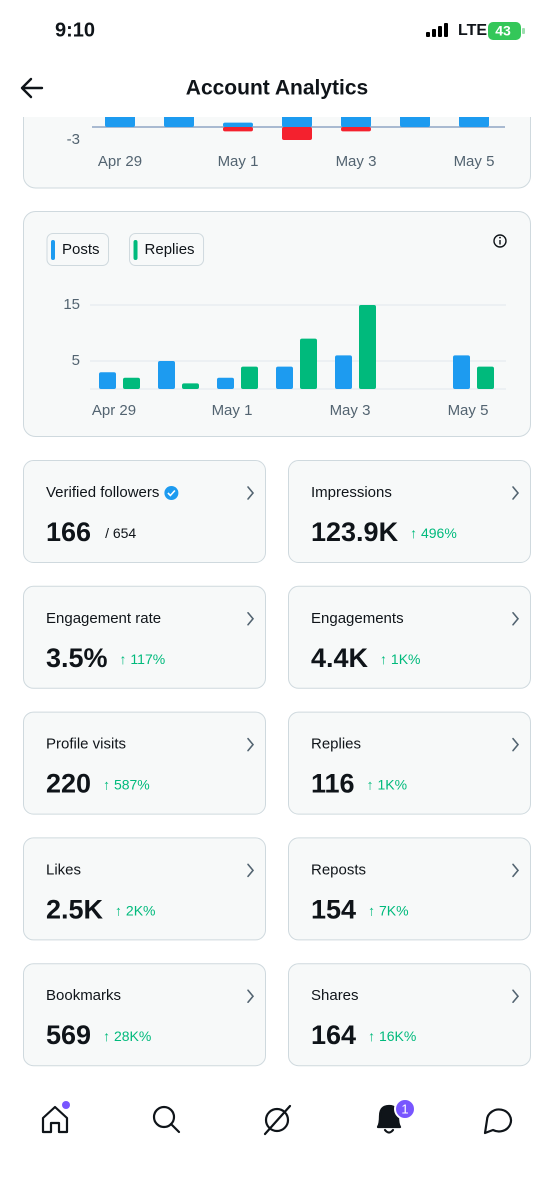  What do you see at coordinates (68, 532) in the screenshot?
I see `stat-value: 166` at bounding box center [68, 532].